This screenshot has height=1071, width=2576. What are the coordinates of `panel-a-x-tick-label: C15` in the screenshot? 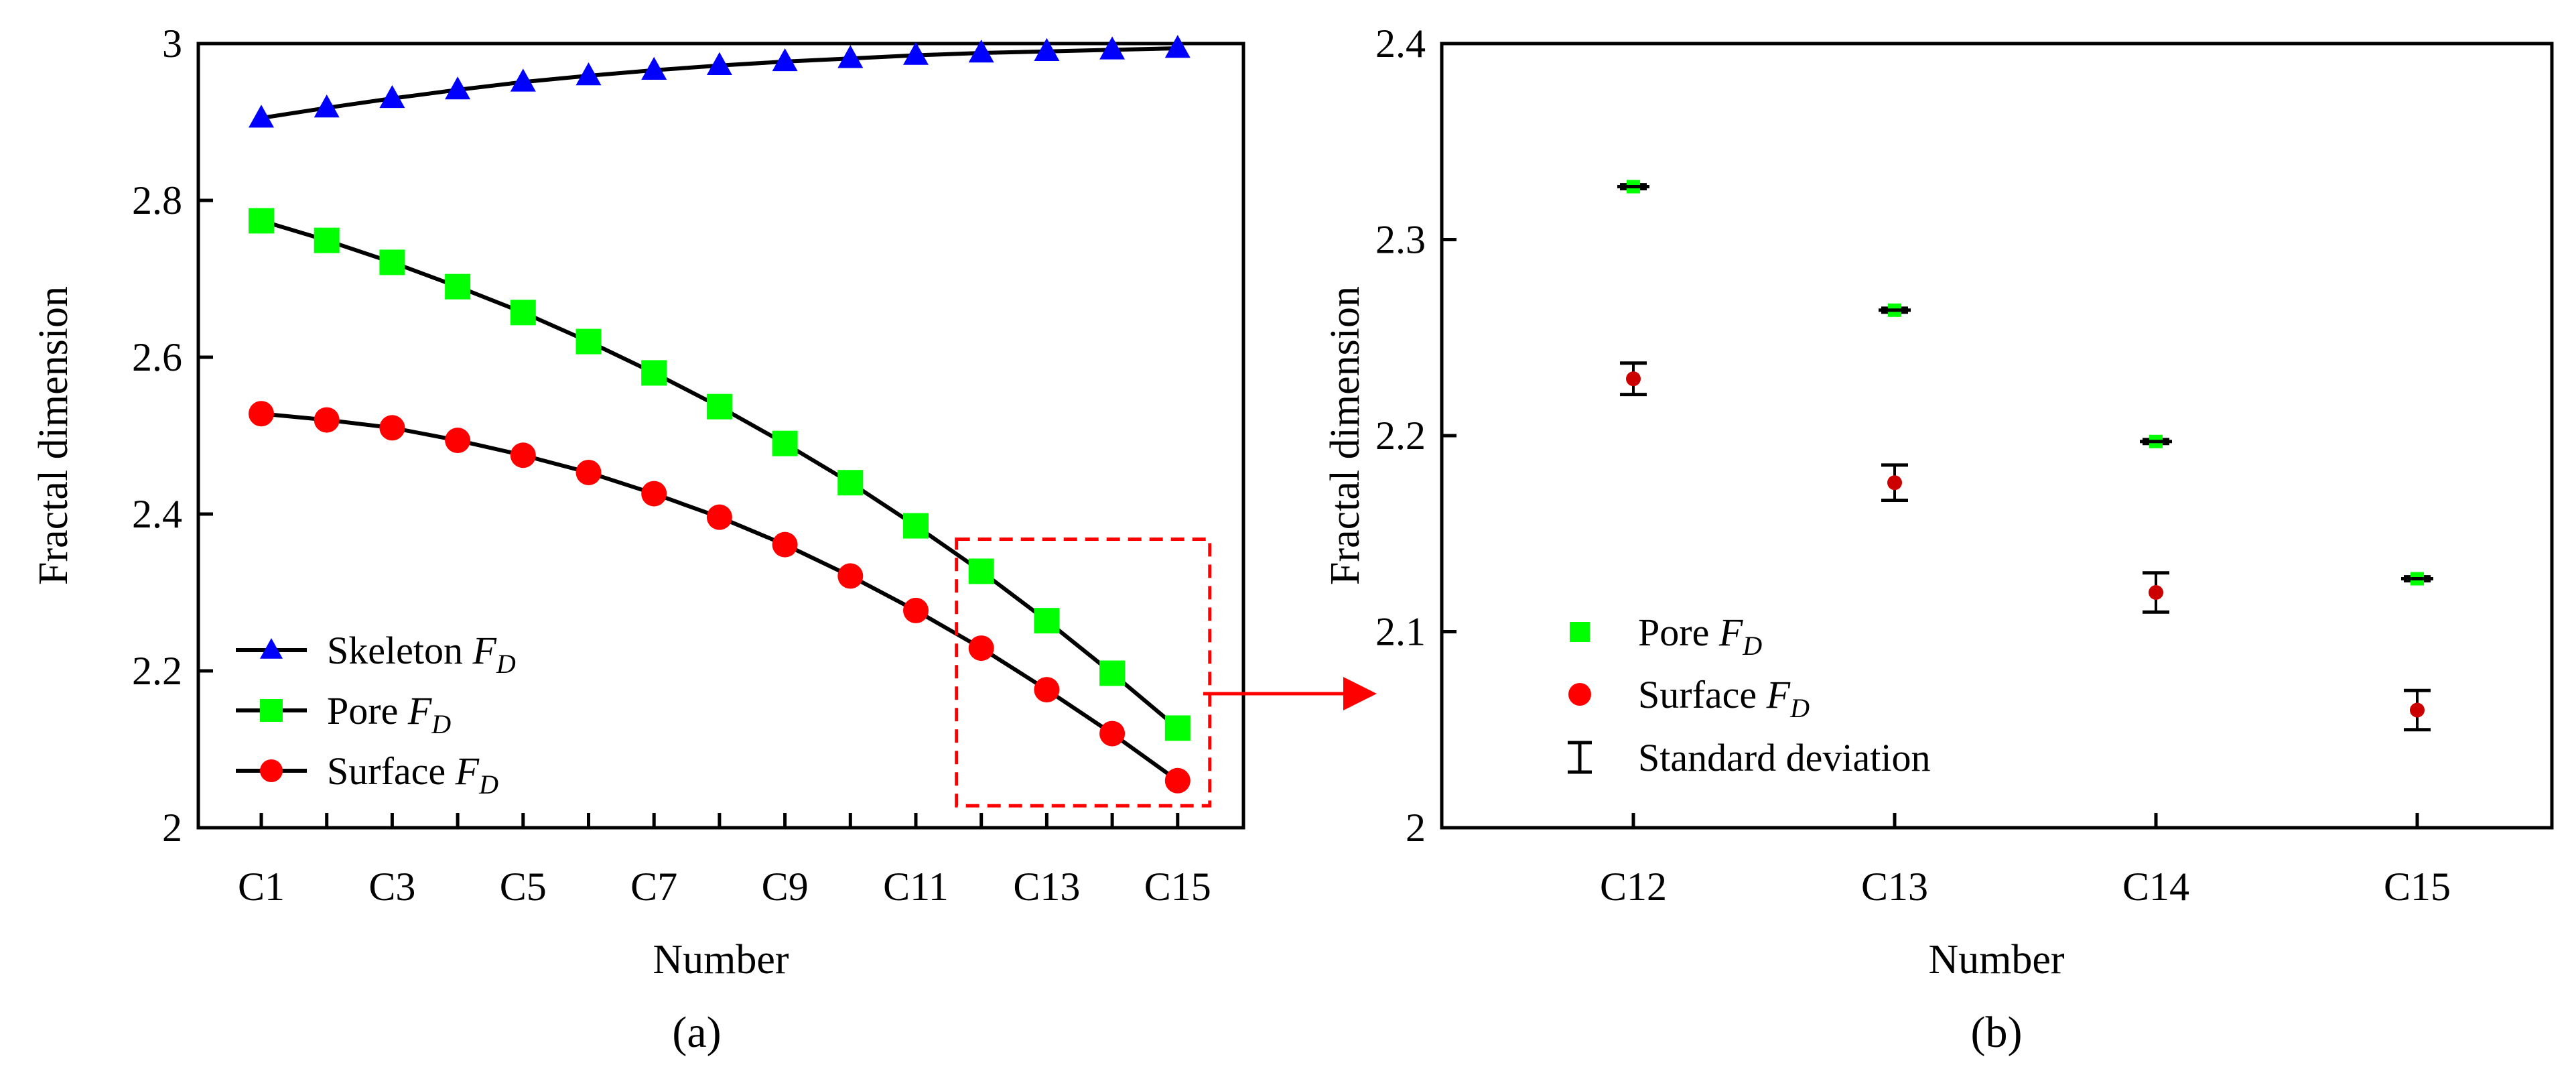 It's located at (1177, 887).